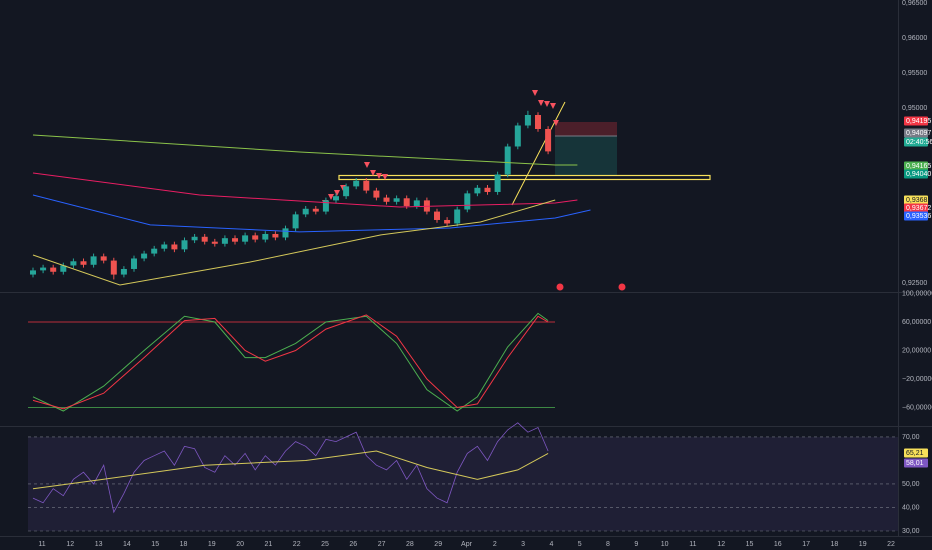  I want to click on y-tick-label: 40,00, so click(911, 507).